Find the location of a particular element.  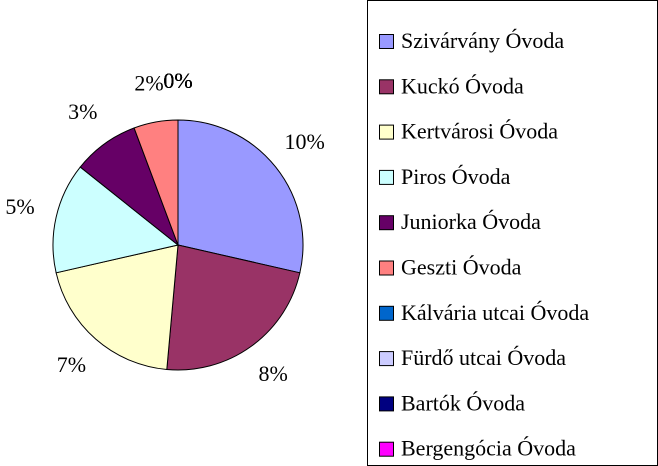

legend-label: Kuckó Óvoda is located at coordinates (462, 85).